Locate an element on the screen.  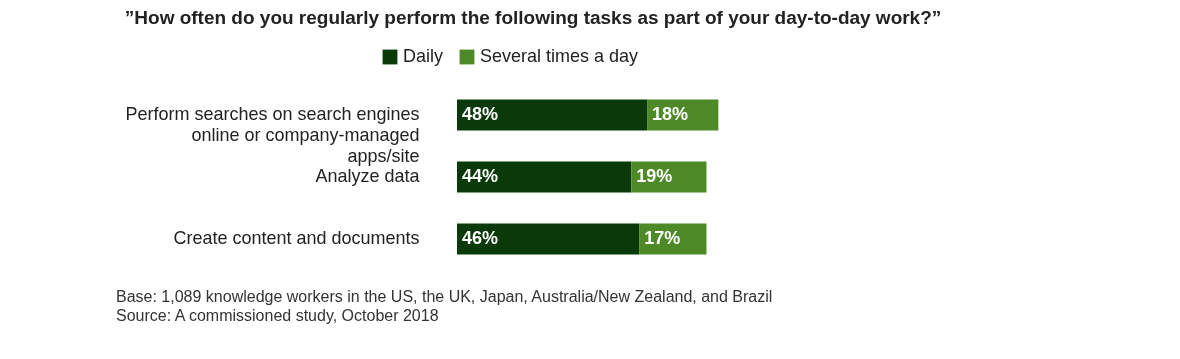
data-label: 18% is located at coordinates (670, 114).